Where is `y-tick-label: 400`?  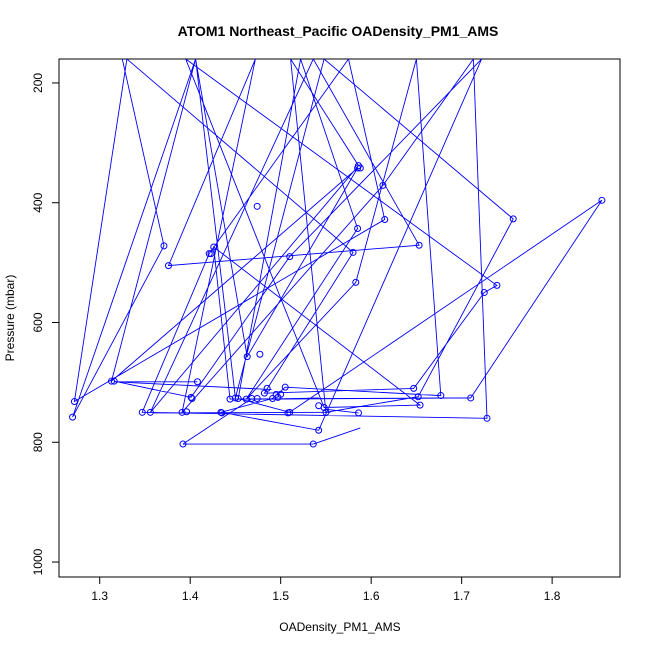 y-tick-label: 400 is located at coordinates (38, 202).